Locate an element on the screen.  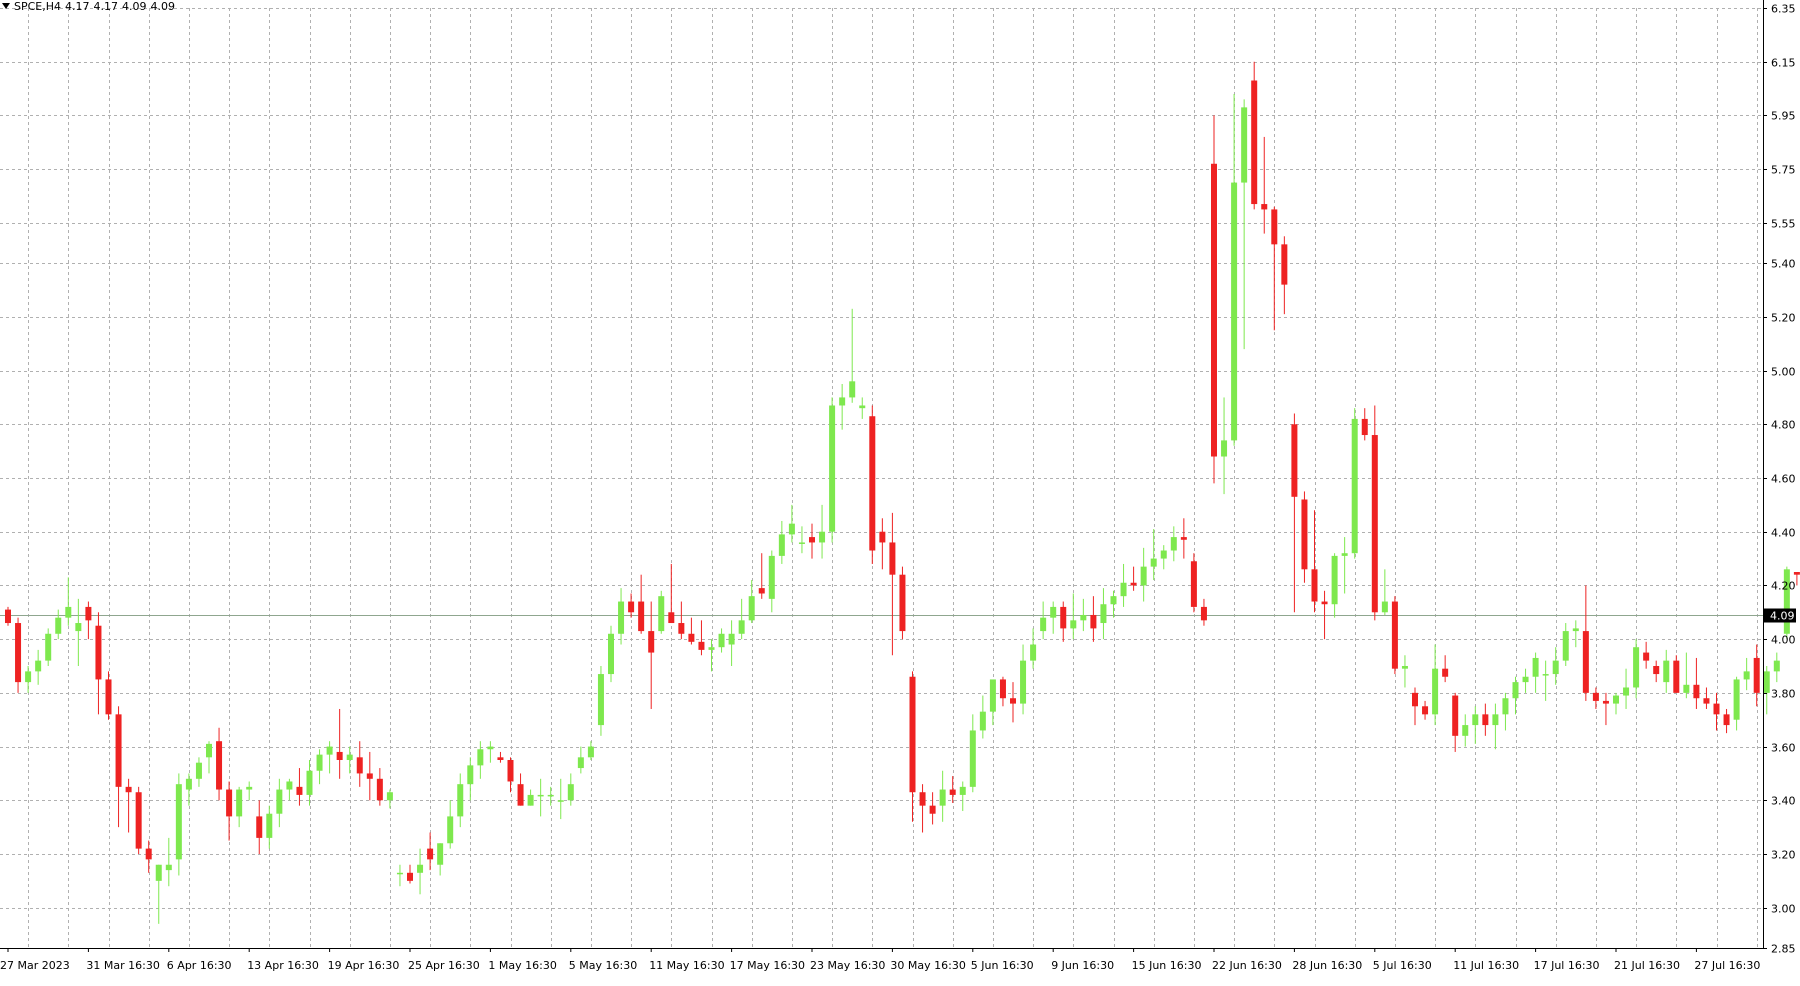
x-tick-label: 27 Mar 2023 is located at coordinates (35, 965).